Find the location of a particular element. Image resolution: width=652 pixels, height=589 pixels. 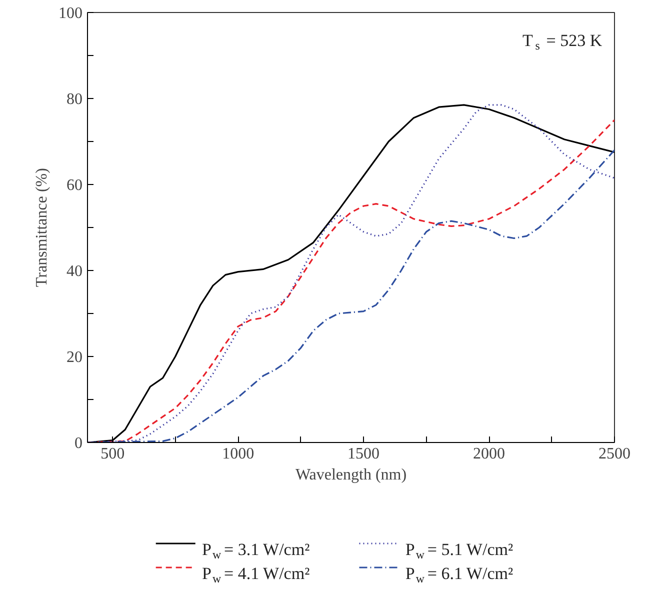

y-tick-label: 0 is located at coordinates (78, 443).